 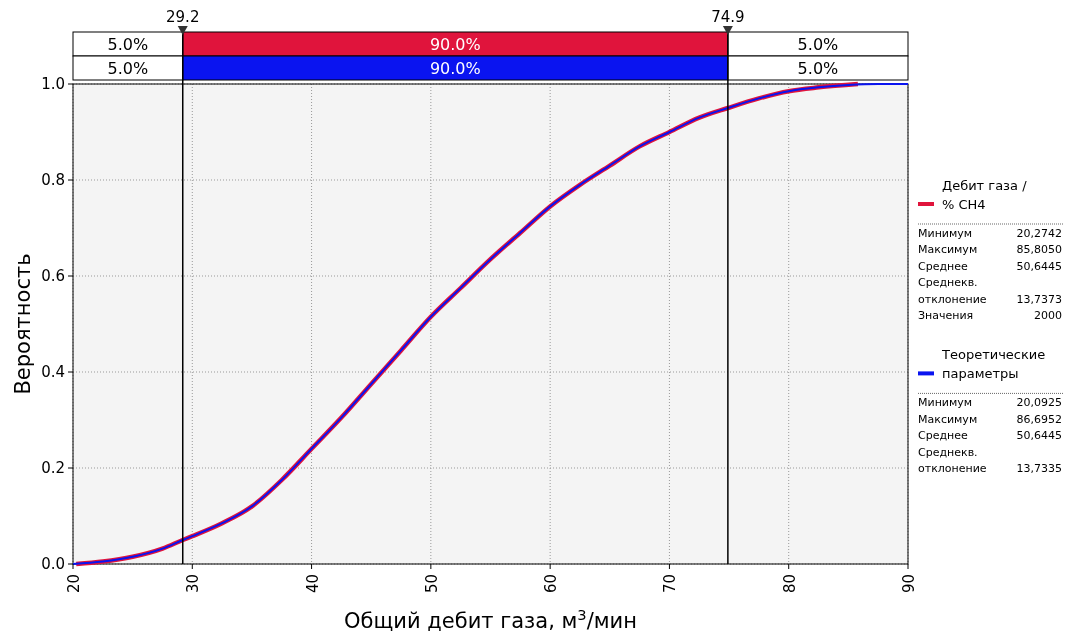 I want to click on y-tick-label: 0.4, so click(x=53, y=372).